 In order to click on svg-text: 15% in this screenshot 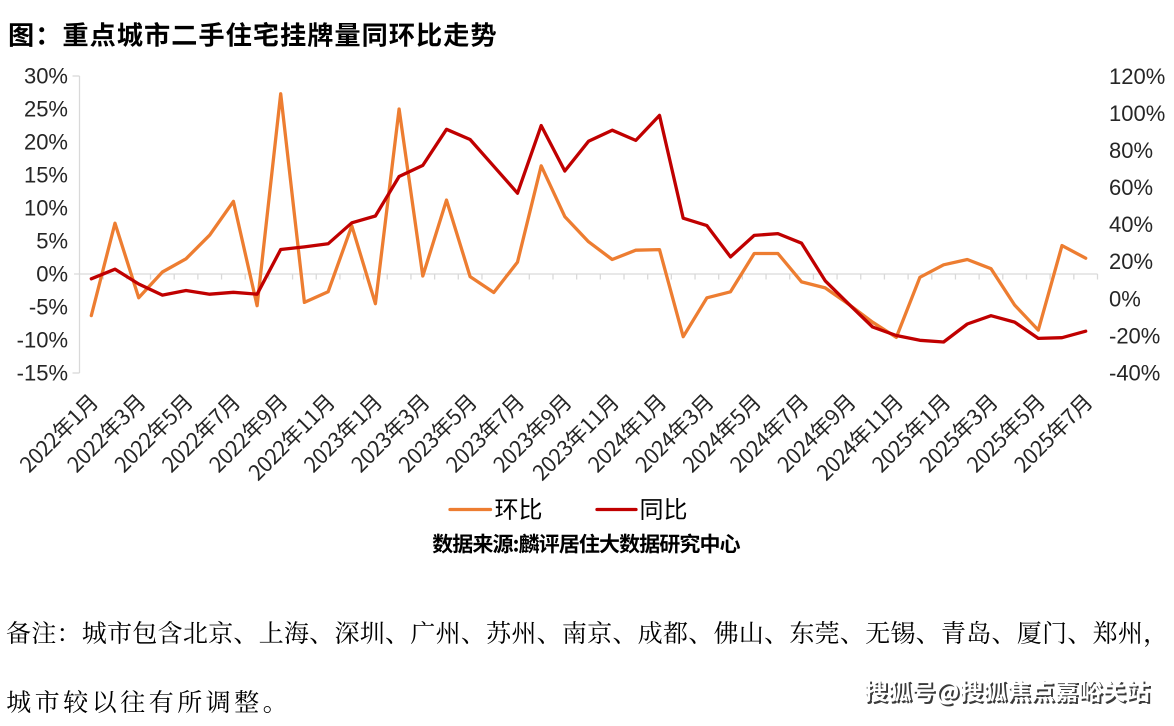, I will do `click(46, 175)`.